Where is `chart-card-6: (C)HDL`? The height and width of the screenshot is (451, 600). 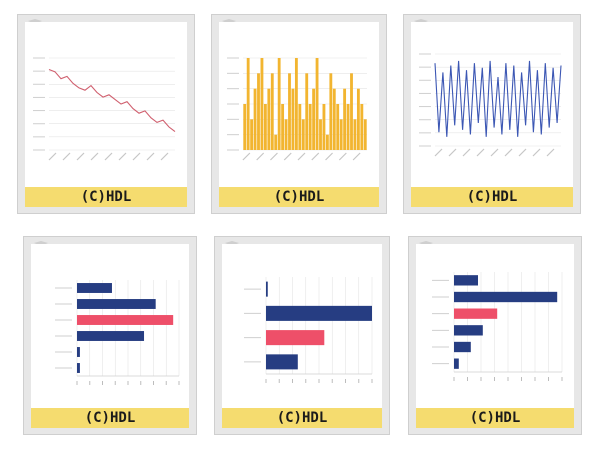 chart-card-6: (C)HDL is located at coordinates (495, 335).